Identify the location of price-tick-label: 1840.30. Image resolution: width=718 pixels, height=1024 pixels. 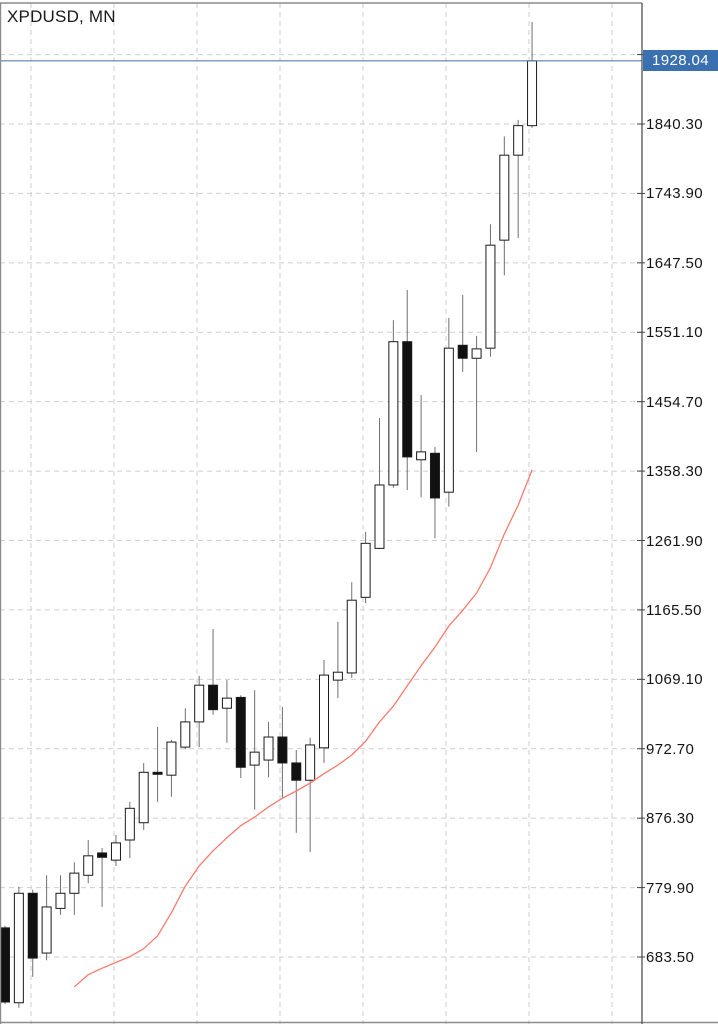
(675, 124).